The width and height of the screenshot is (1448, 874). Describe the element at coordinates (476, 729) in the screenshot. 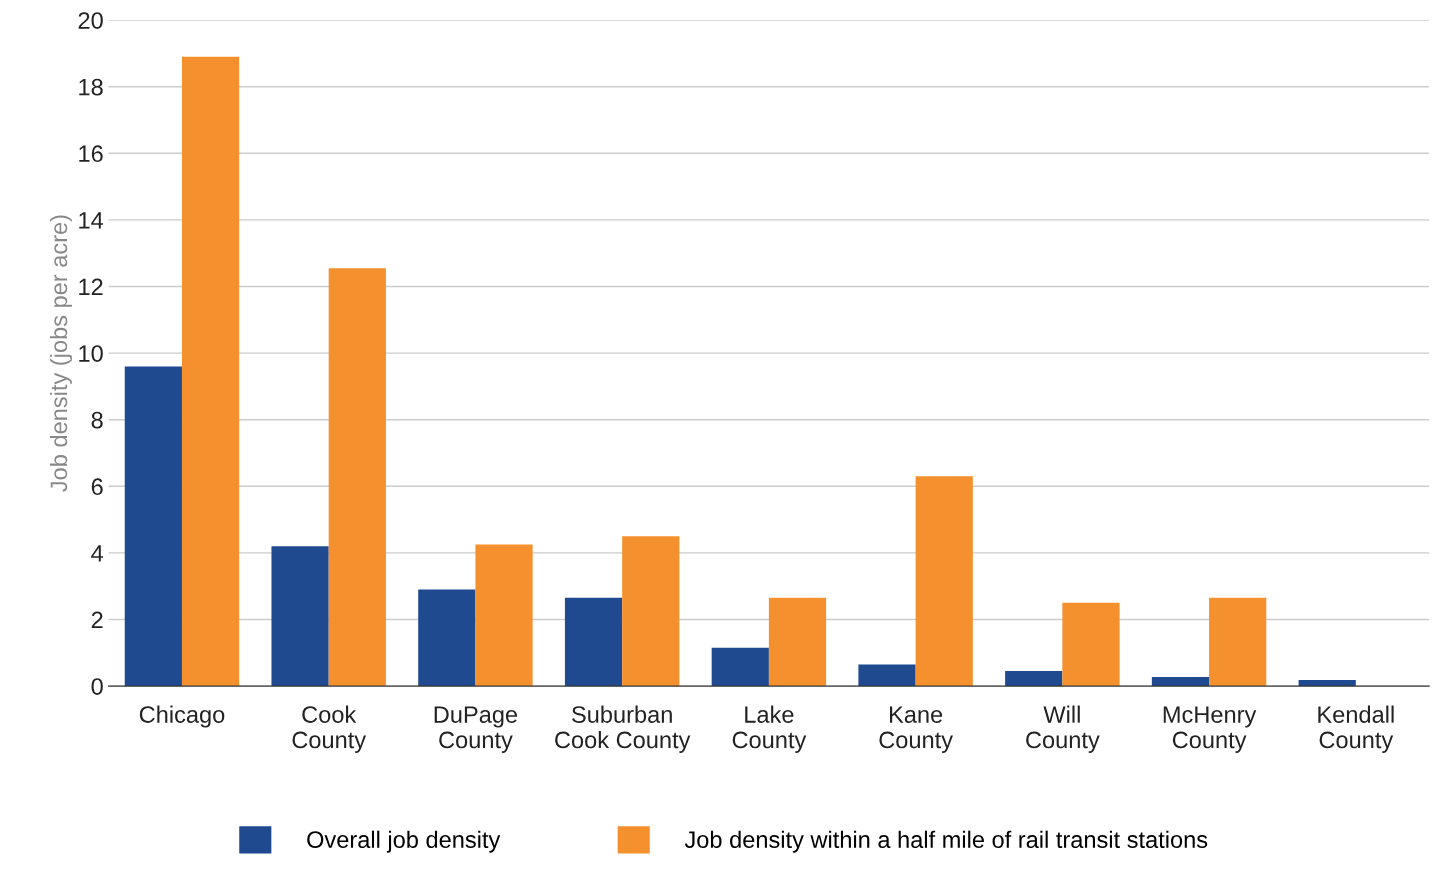

I see `x-tick-label: DuPage County` at that location.